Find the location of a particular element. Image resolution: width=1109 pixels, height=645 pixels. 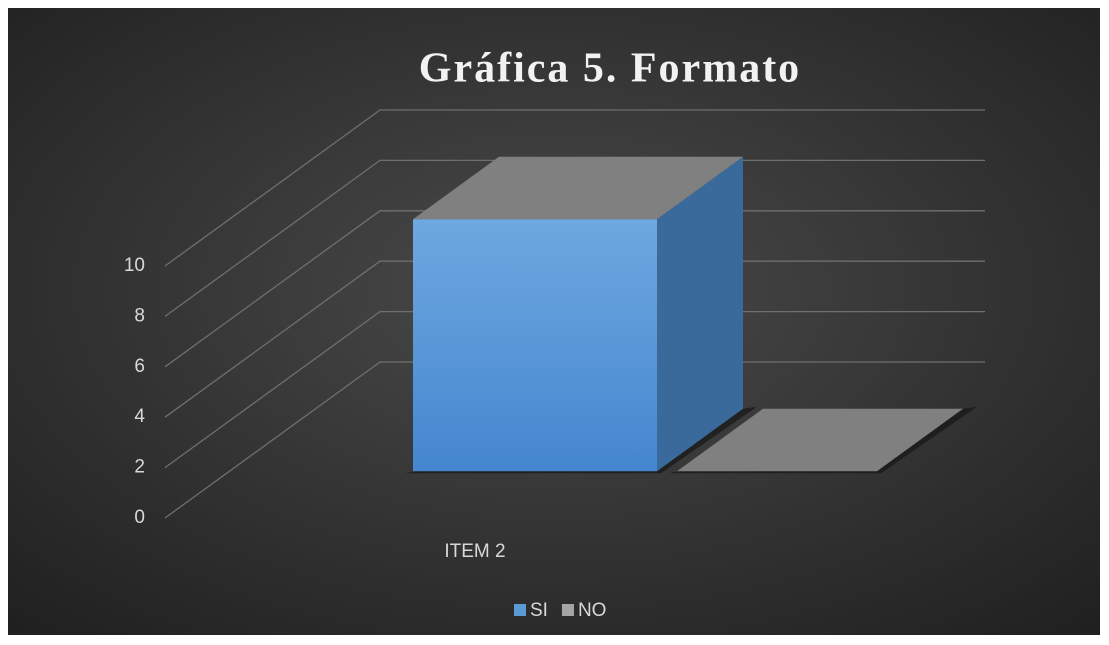

y-tick-label: 10 is located at coordinates (134, 265).